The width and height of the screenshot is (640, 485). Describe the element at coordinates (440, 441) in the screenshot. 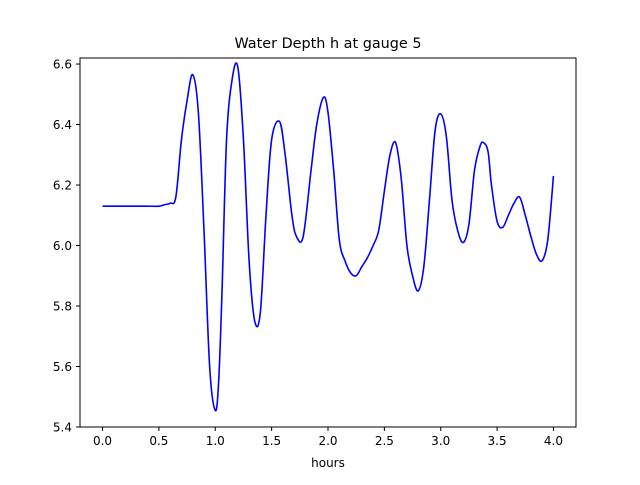

I see `x-tick-label: 3.0` at that location.